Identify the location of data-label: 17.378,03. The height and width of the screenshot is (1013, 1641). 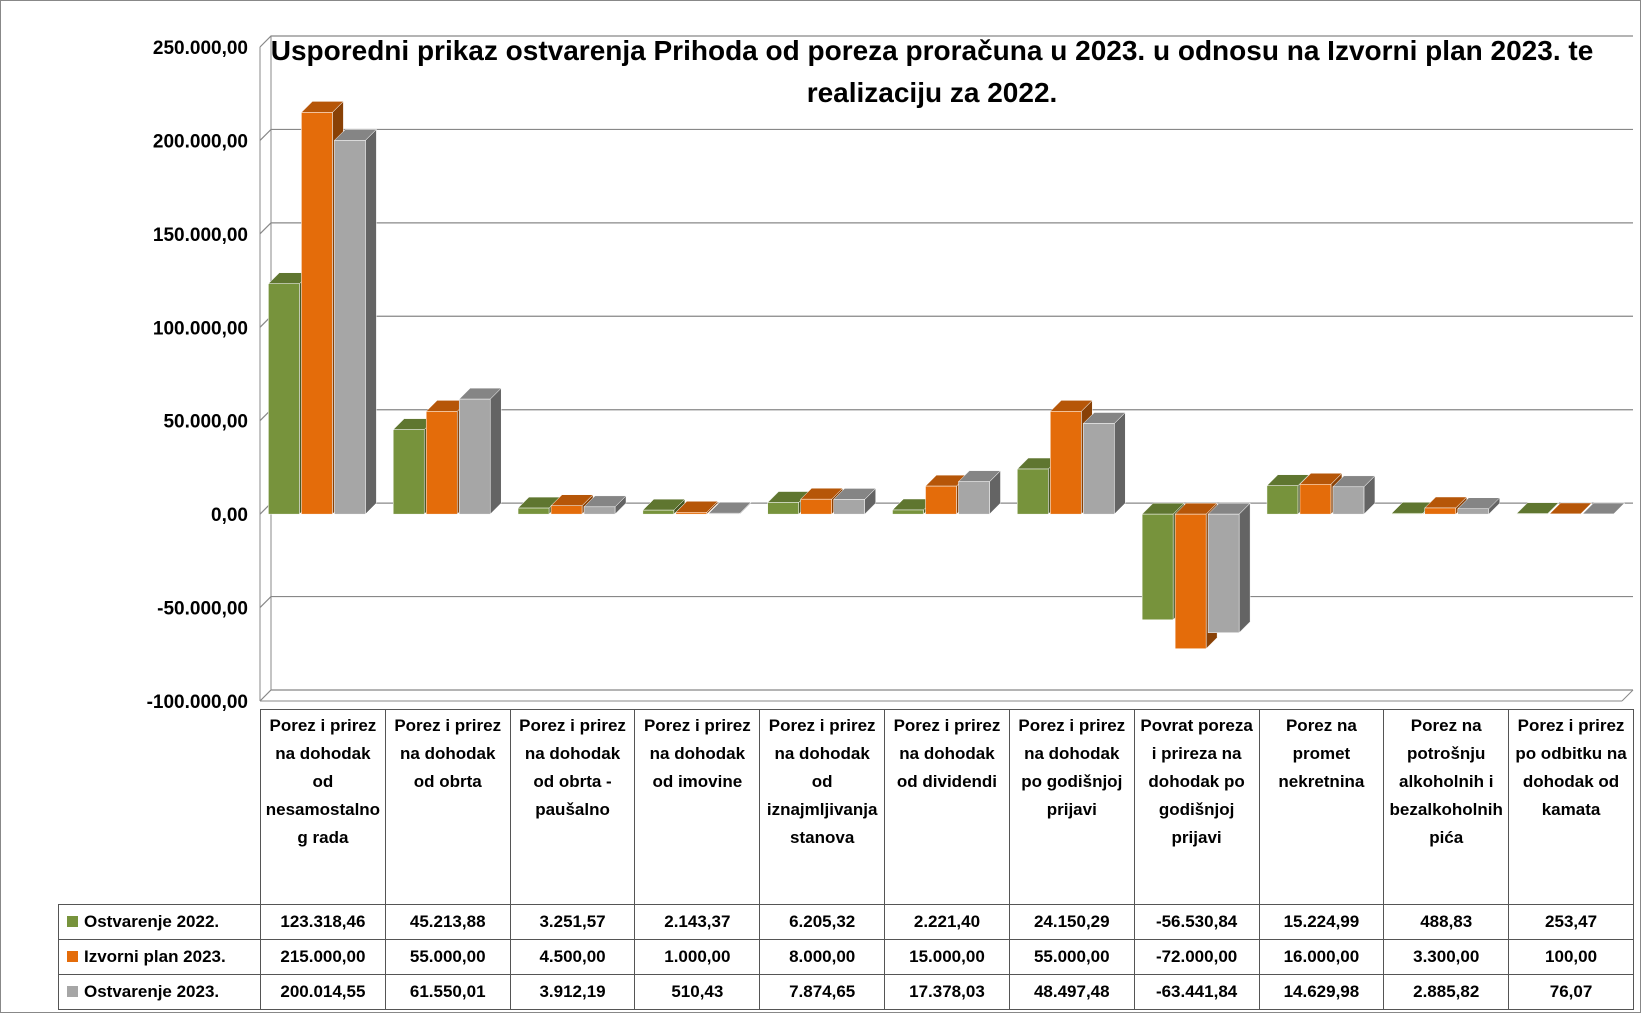
(947, 992).